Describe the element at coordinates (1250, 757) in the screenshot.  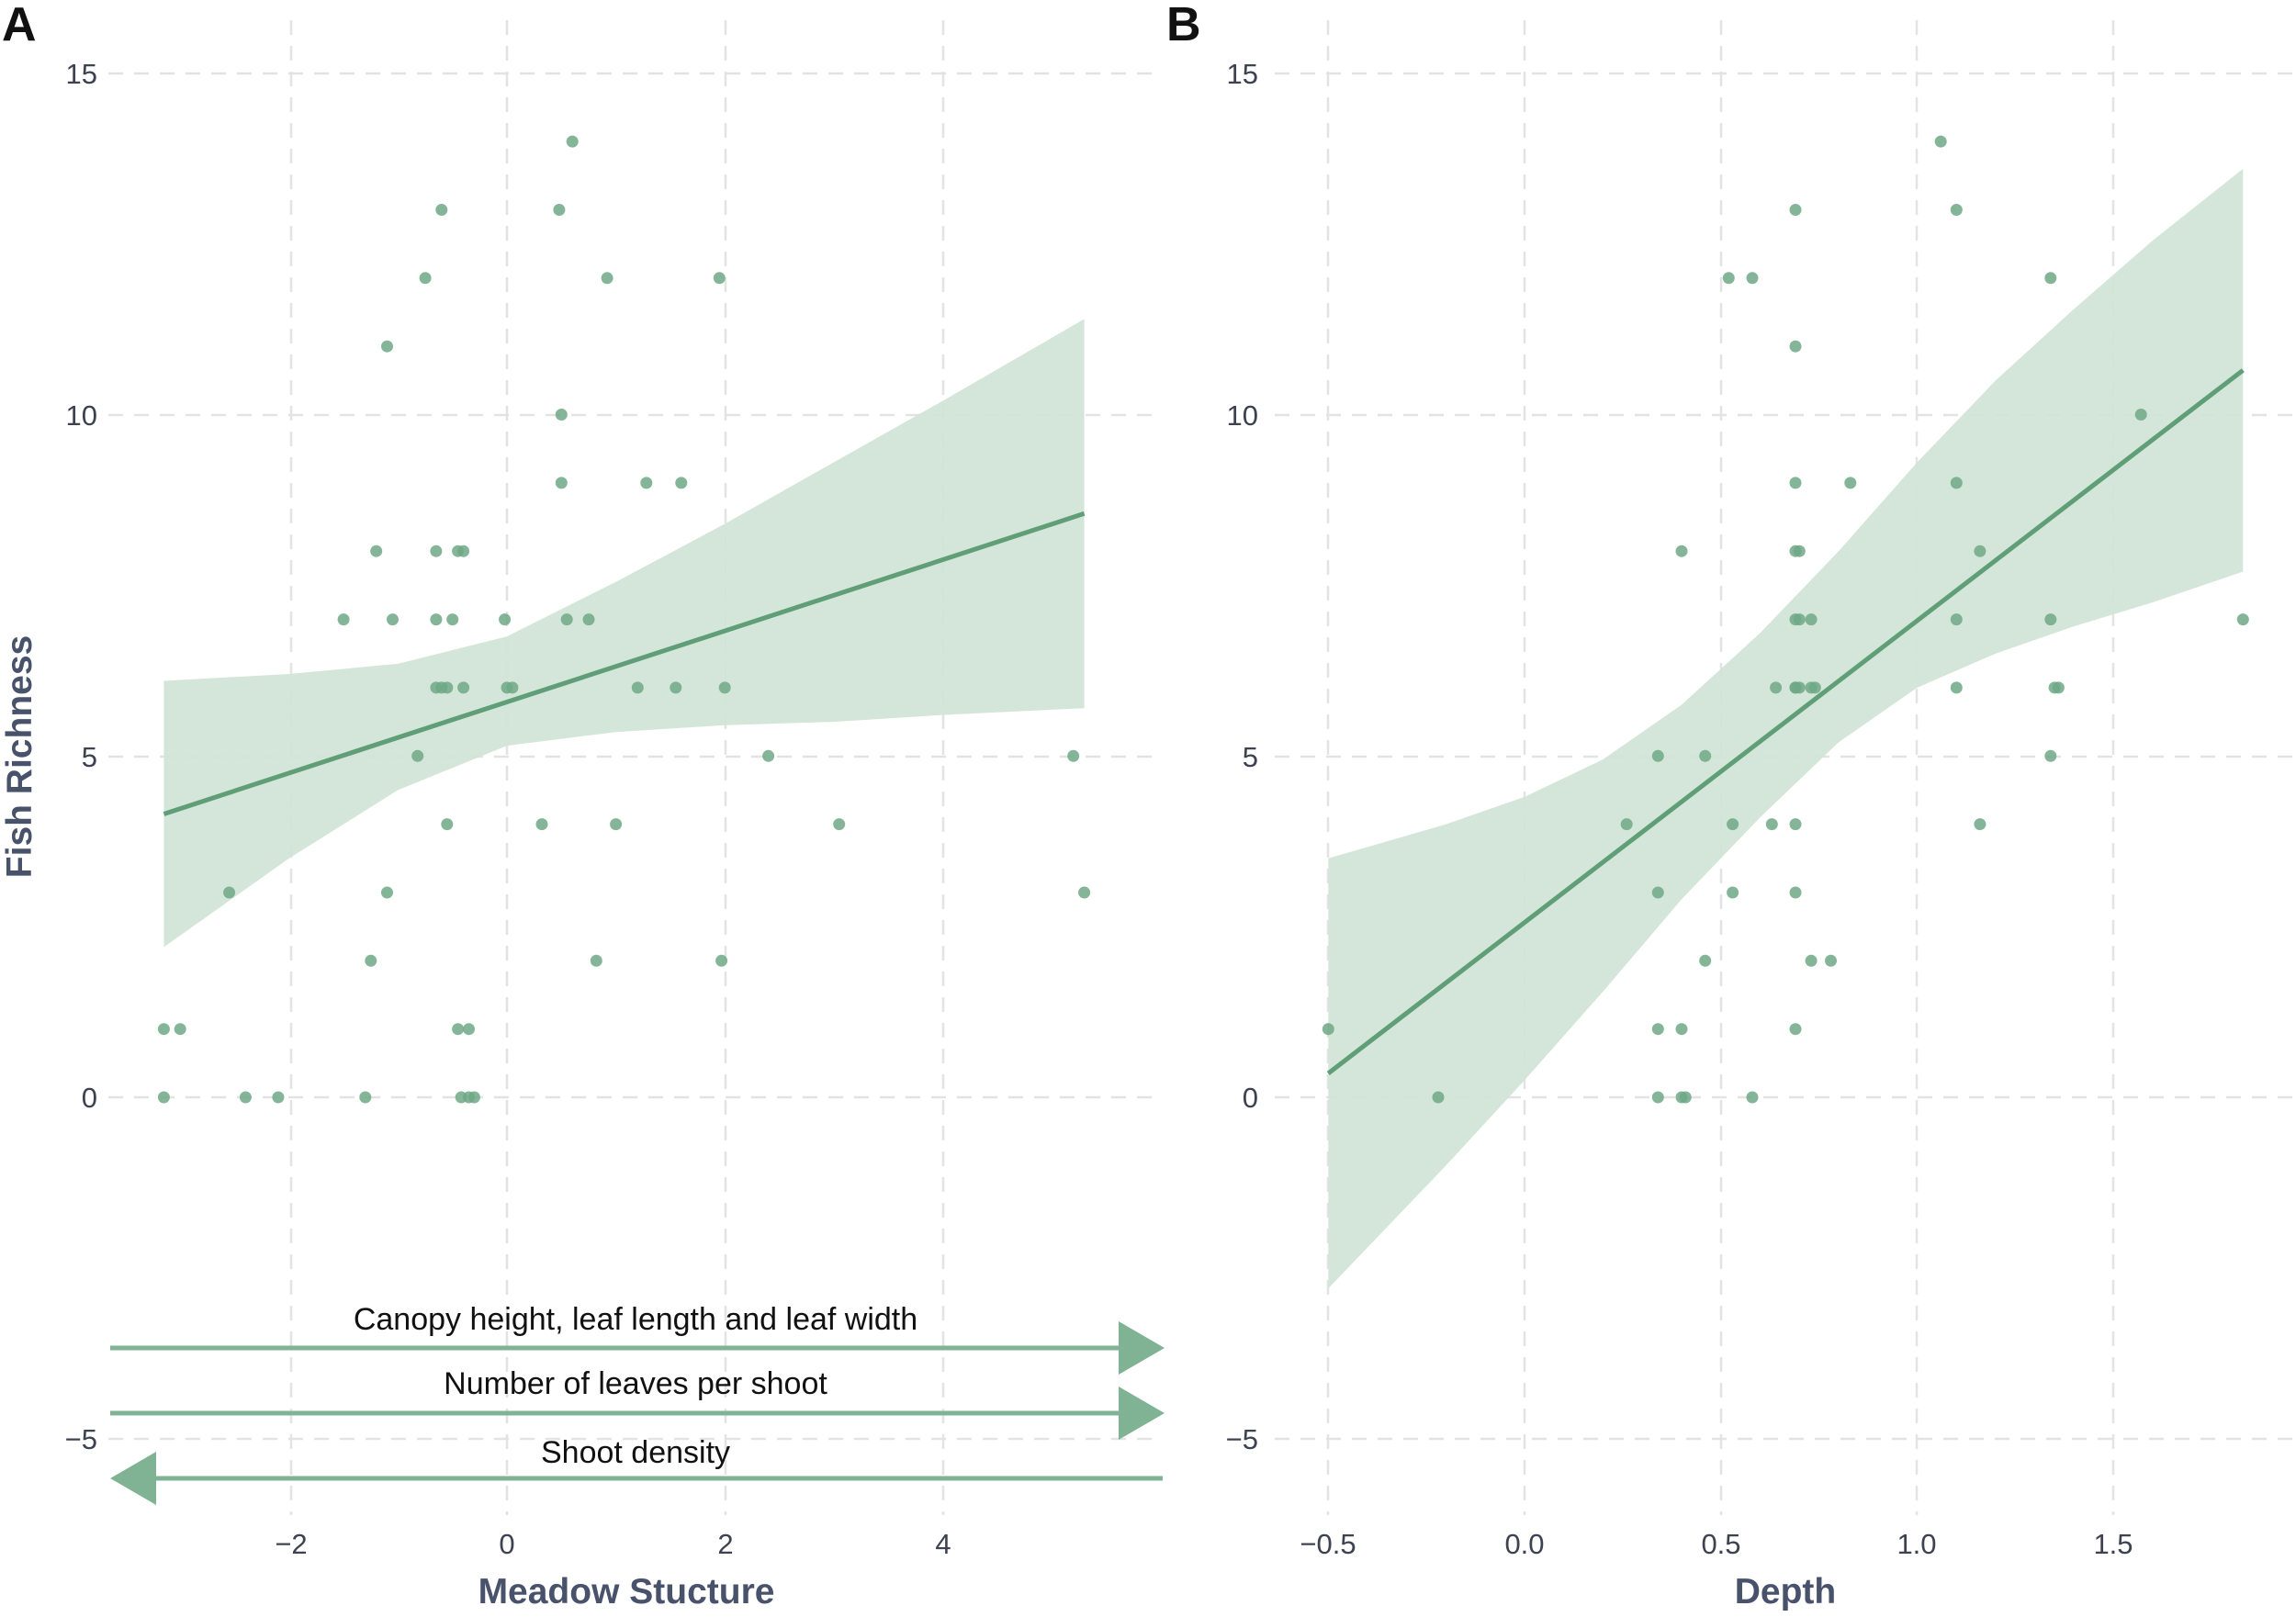
I see `panel-b-ytick-2: 5` at that location.